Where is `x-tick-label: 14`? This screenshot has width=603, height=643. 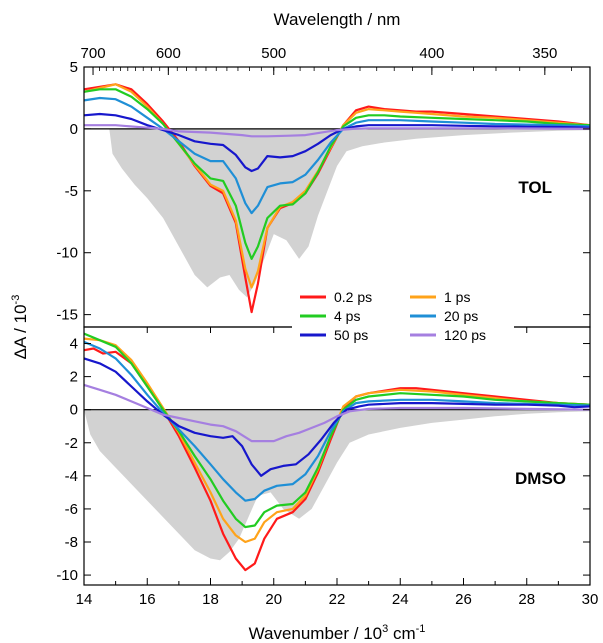 x-tick-label: 14 is located at coordinates (84, 599).